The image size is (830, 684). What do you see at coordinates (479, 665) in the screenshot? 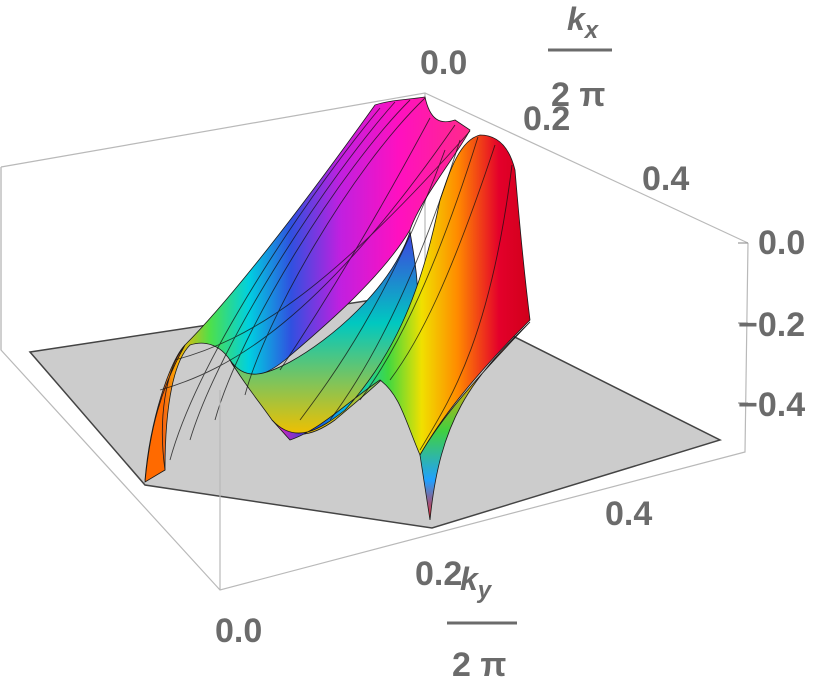
I see `ky-denominator: 2 π` at bounding box center [479, 665].